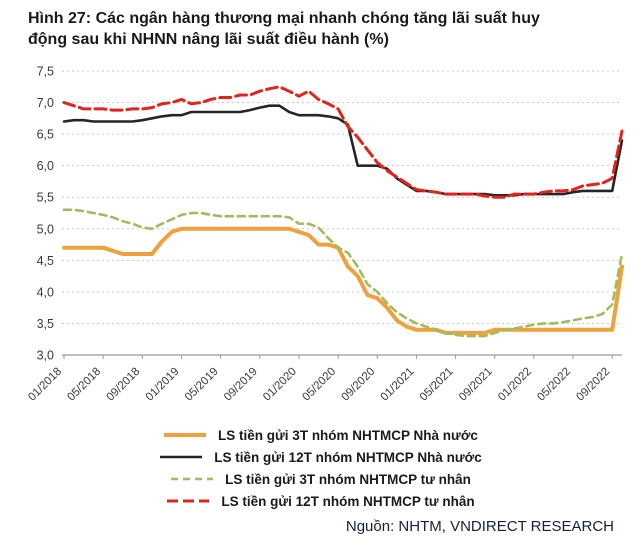 The height and width of the screenshot is (560, 640). Describe the element at coordinates (348, 457) in the screenshot. I see `legend-label: LS tiền gửi 12T nhóm NHTMCP Nhà nước` at that location.